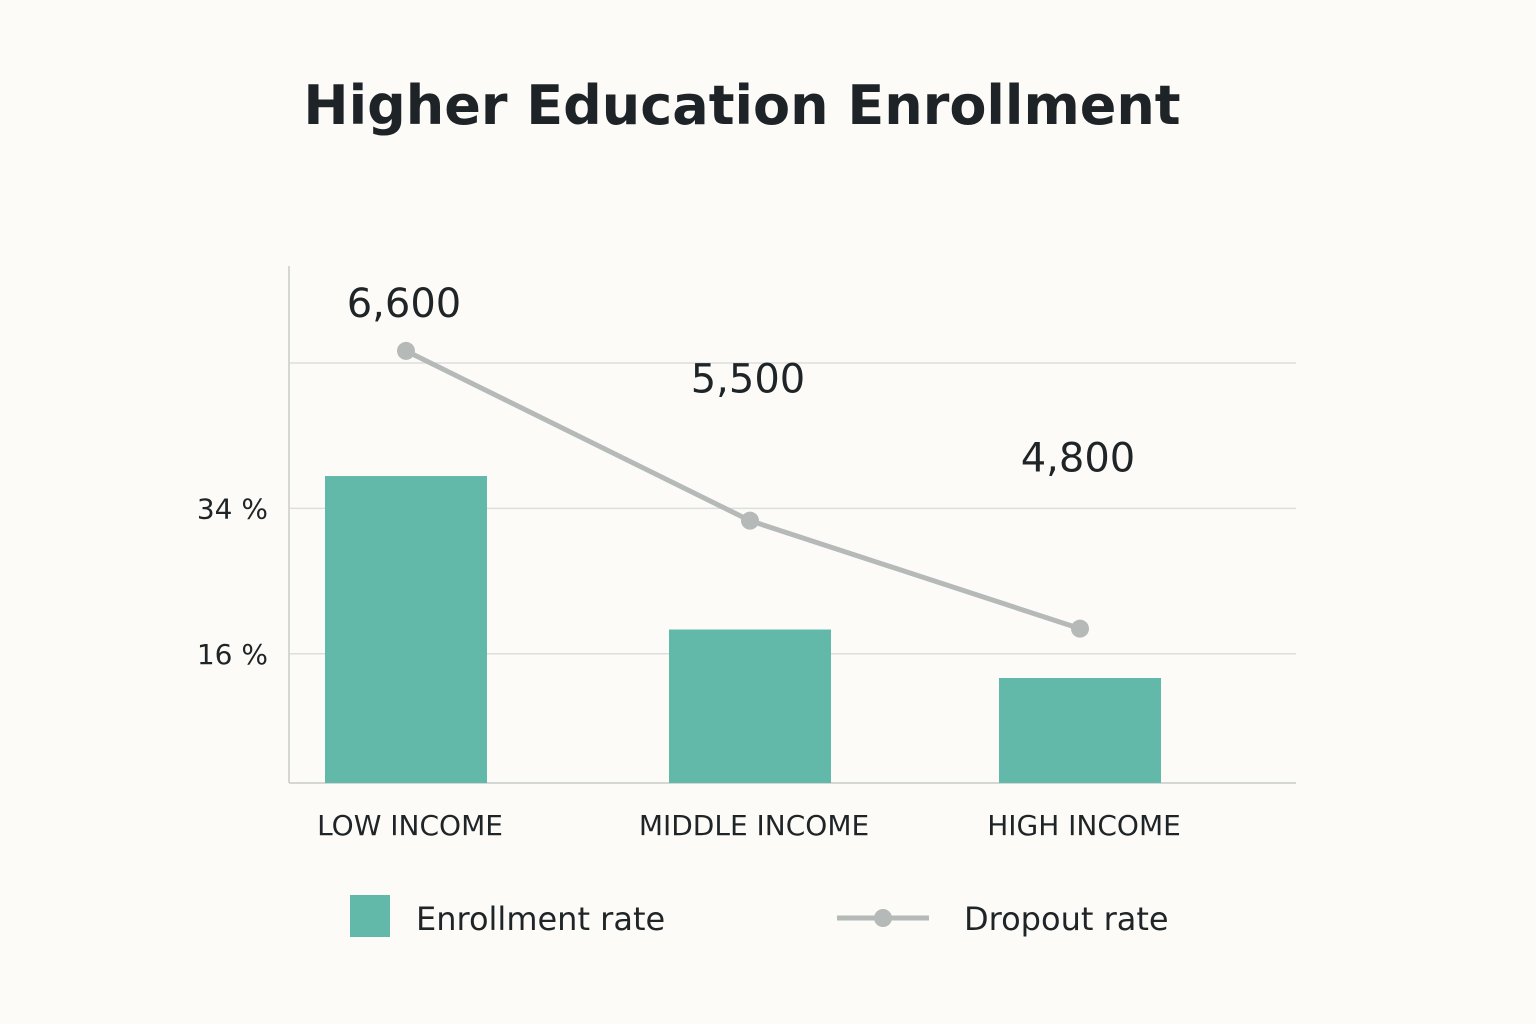 The height and width of the screenshot is (1024, 1536). What do you see at coordinates (232, 581) in the screenshot?
I see `y-tick-labels: 34 % 16 %` at bounding box center [232, 581].